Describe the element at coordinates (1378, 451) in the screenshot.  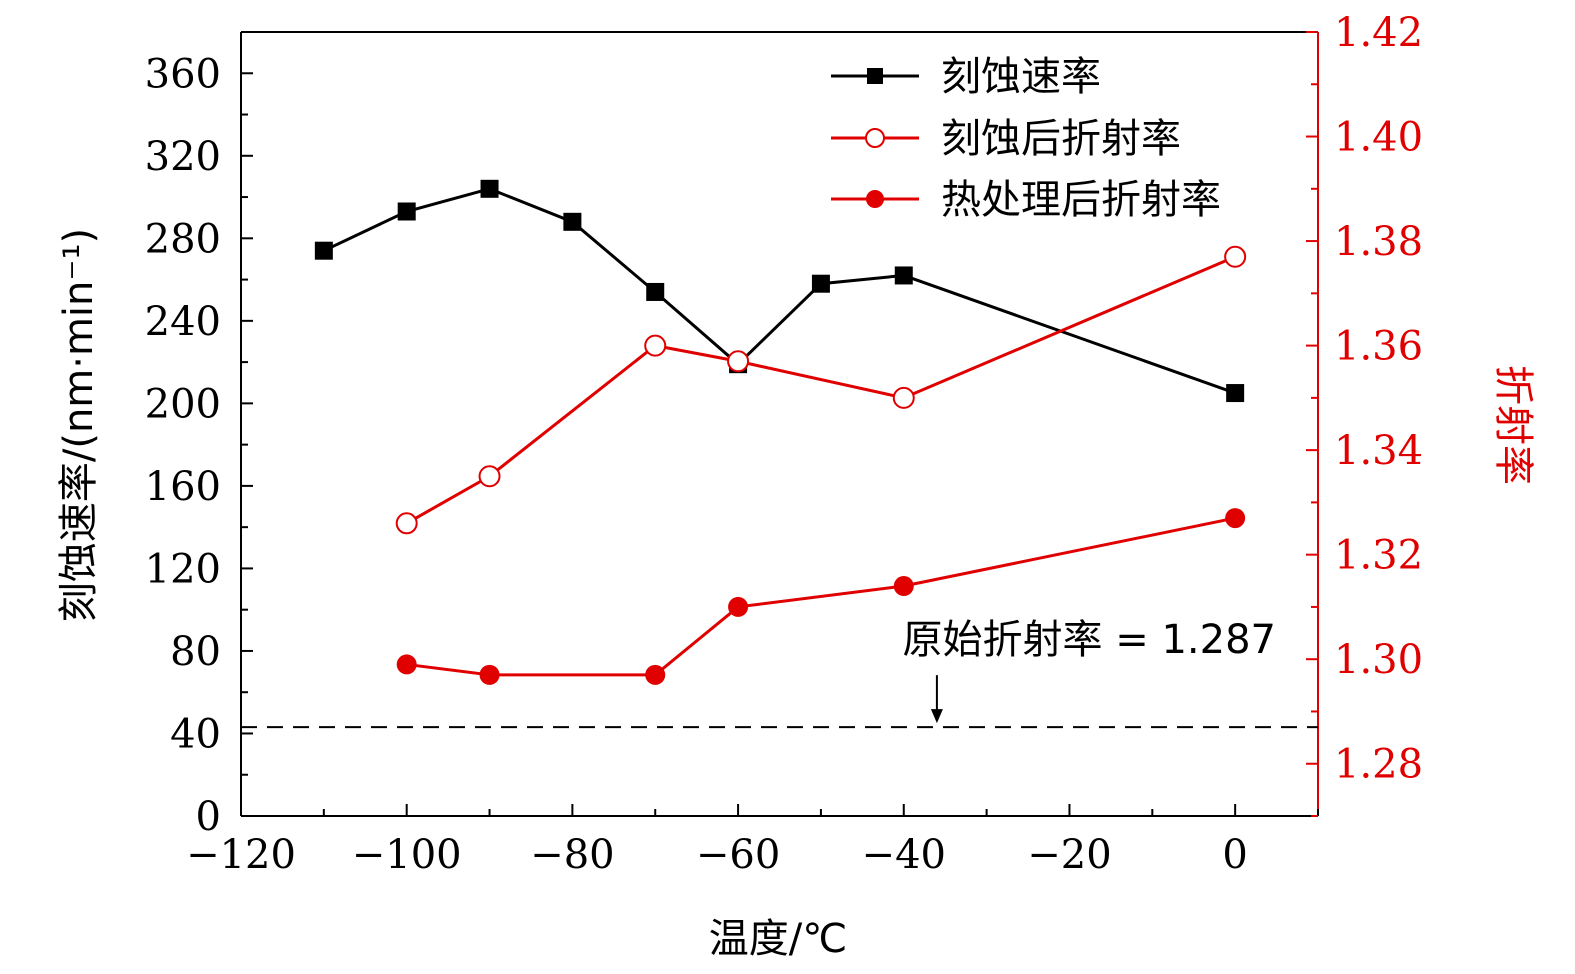
I see `y-right-tick-label: 1.34` at that location.